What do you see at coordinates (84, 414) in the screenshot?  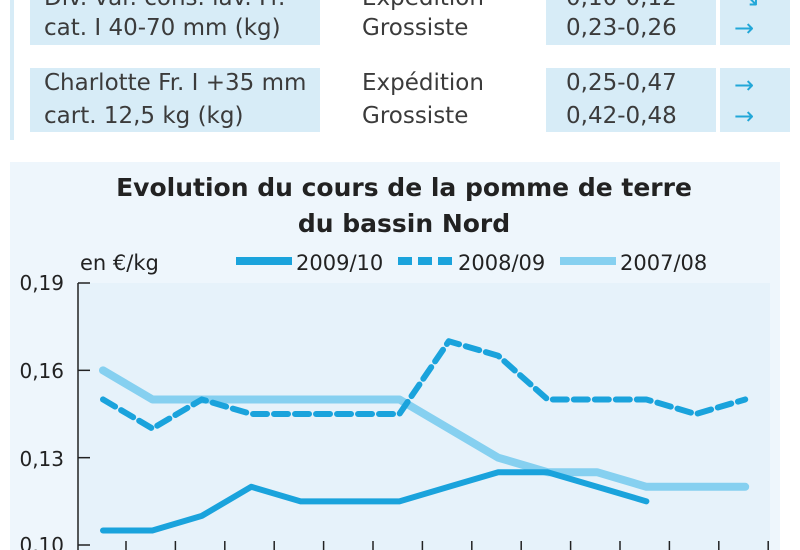 I see `y-axis-ticks` at bounding box center [84, 414].